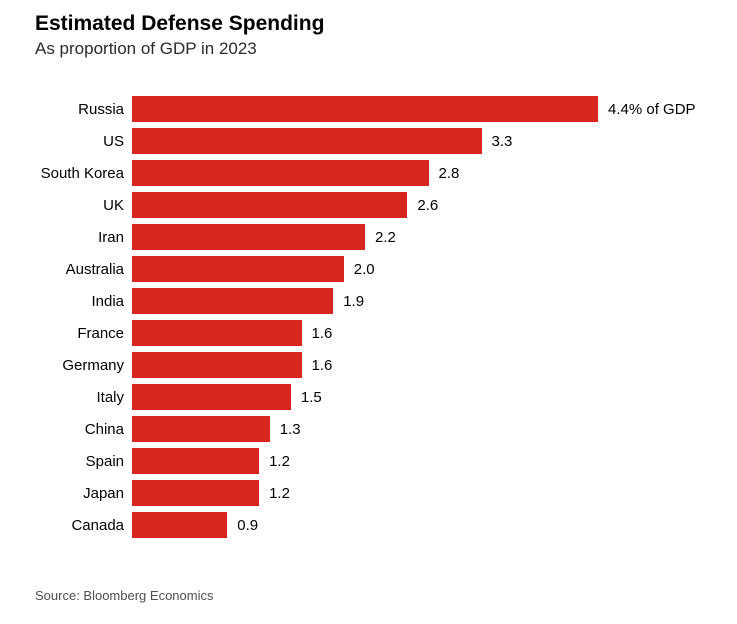  Describe the element at coordinates (104, 429) in the screenshot. I see `category-label: China` at that location.